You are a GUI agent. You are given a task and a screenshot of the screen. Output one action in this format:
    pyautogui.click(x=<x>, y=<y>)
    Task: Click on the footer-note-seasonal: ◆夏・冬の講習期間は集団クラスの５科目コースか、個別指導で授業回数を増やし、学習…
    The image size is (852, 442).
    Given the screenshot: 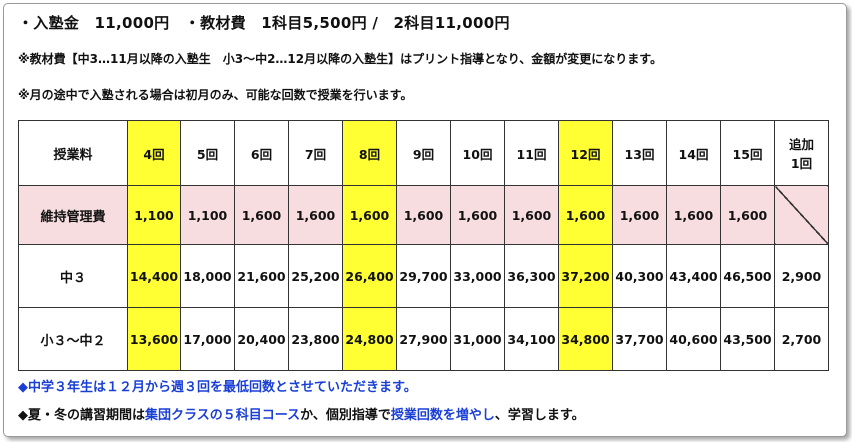 What is the action you would take?
    pyautogui.click(x=301, y=413)
    